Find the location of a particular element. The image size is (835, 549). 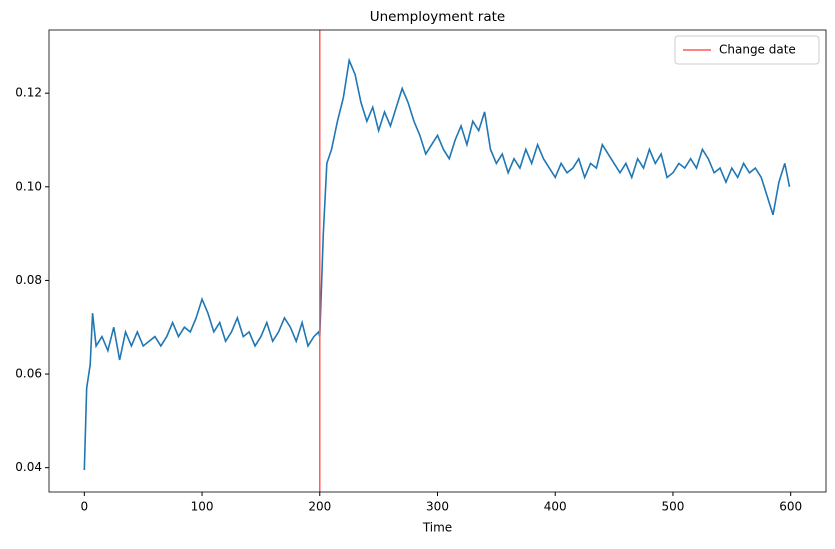

x-tick-label: 600 is located at coordinates (790, 507).